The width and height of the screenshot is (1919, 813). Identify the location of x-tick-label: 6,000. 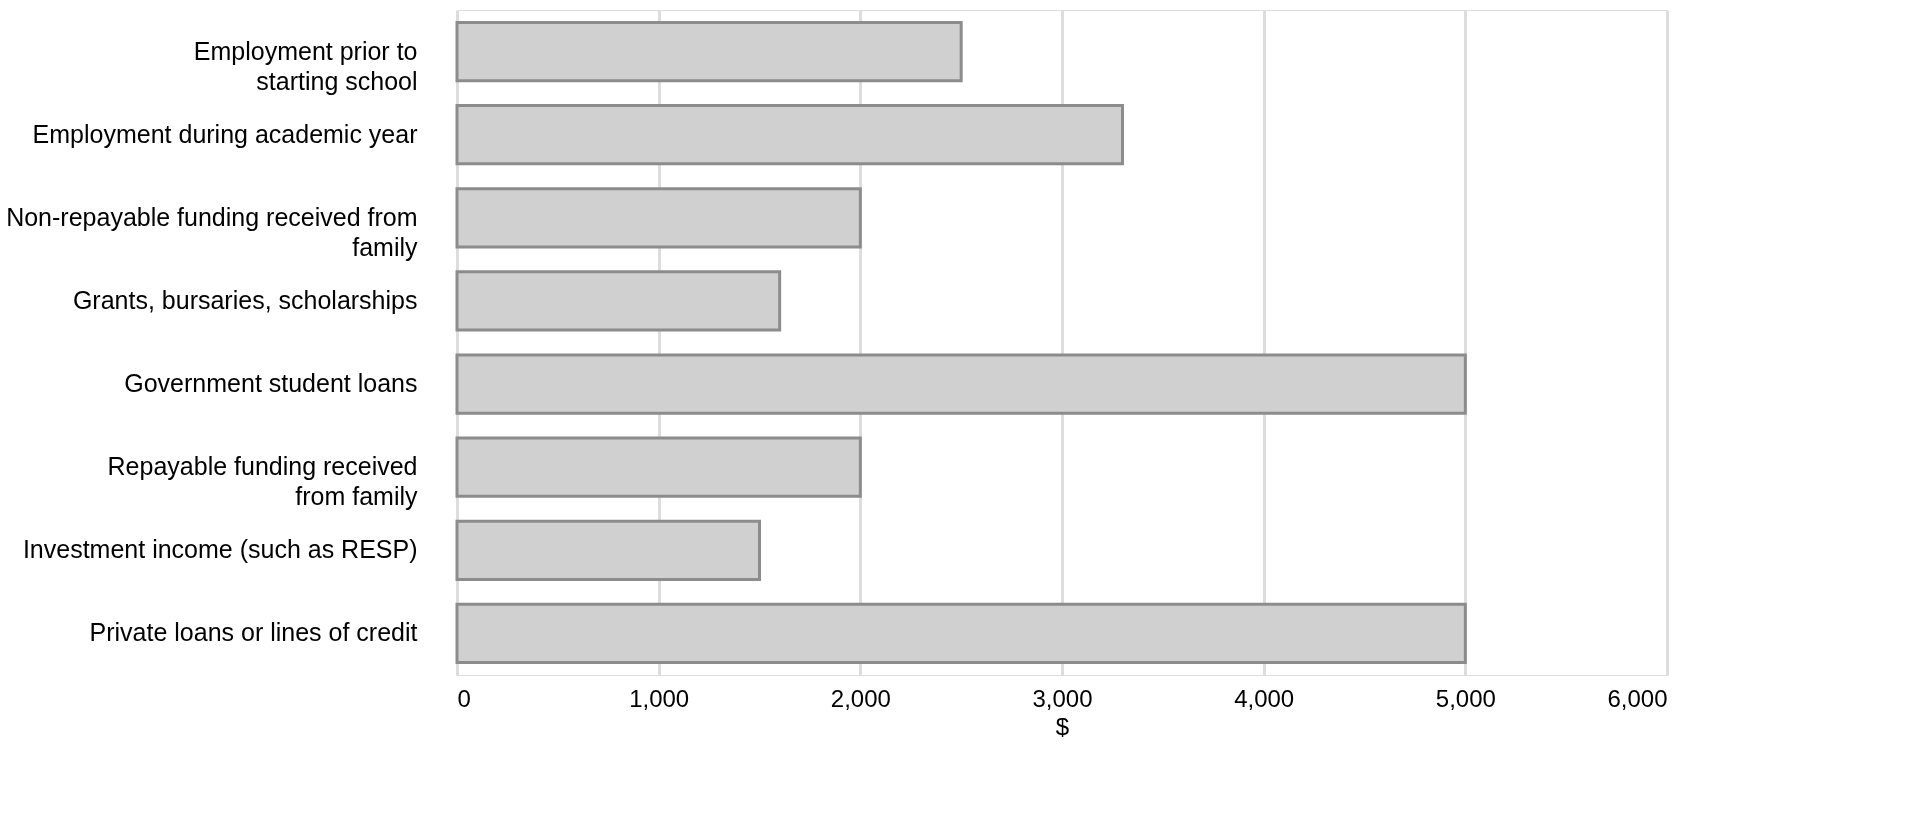
(1637, 698).